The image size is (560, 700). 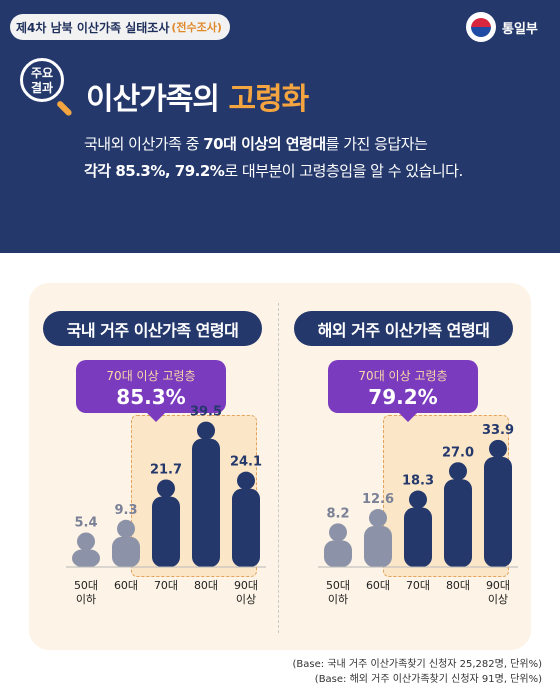 I want to click on title-highlight: 고령화, so click(x=268, y=99).